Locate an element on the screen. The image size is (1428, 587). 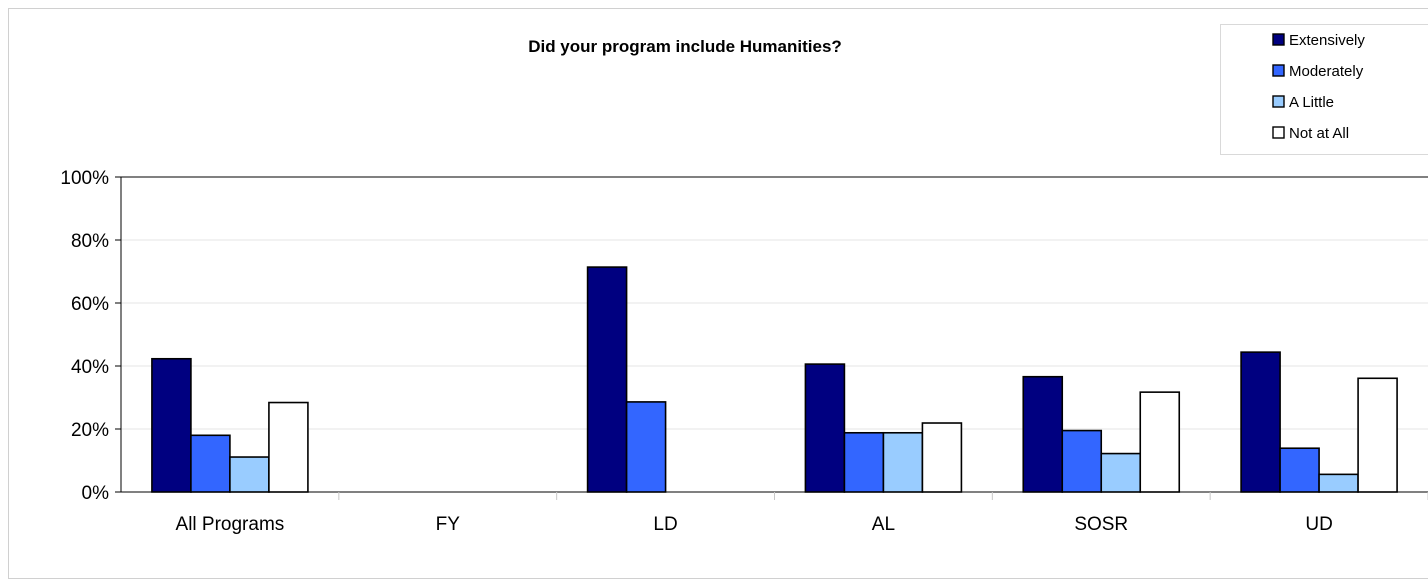
legend-label: Moderately is located at coordinates (1326, 71).